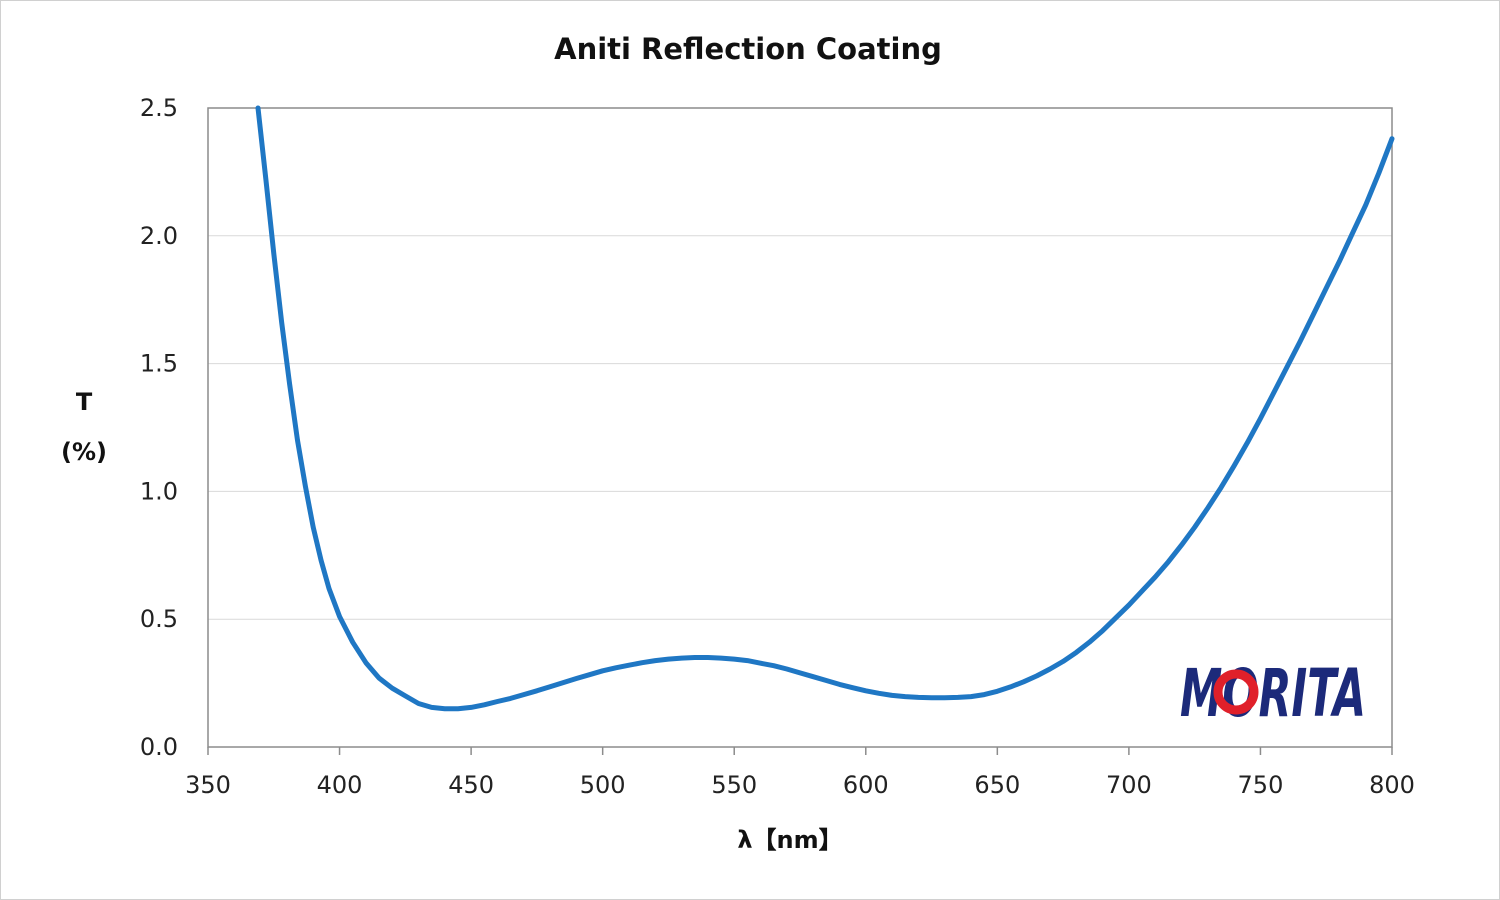 The height and width of the screenshot is (900, 1500). I want to click on x-axis-ticks: 350 400 450 500 550 600 650 700 750 800, so click(800, 773).